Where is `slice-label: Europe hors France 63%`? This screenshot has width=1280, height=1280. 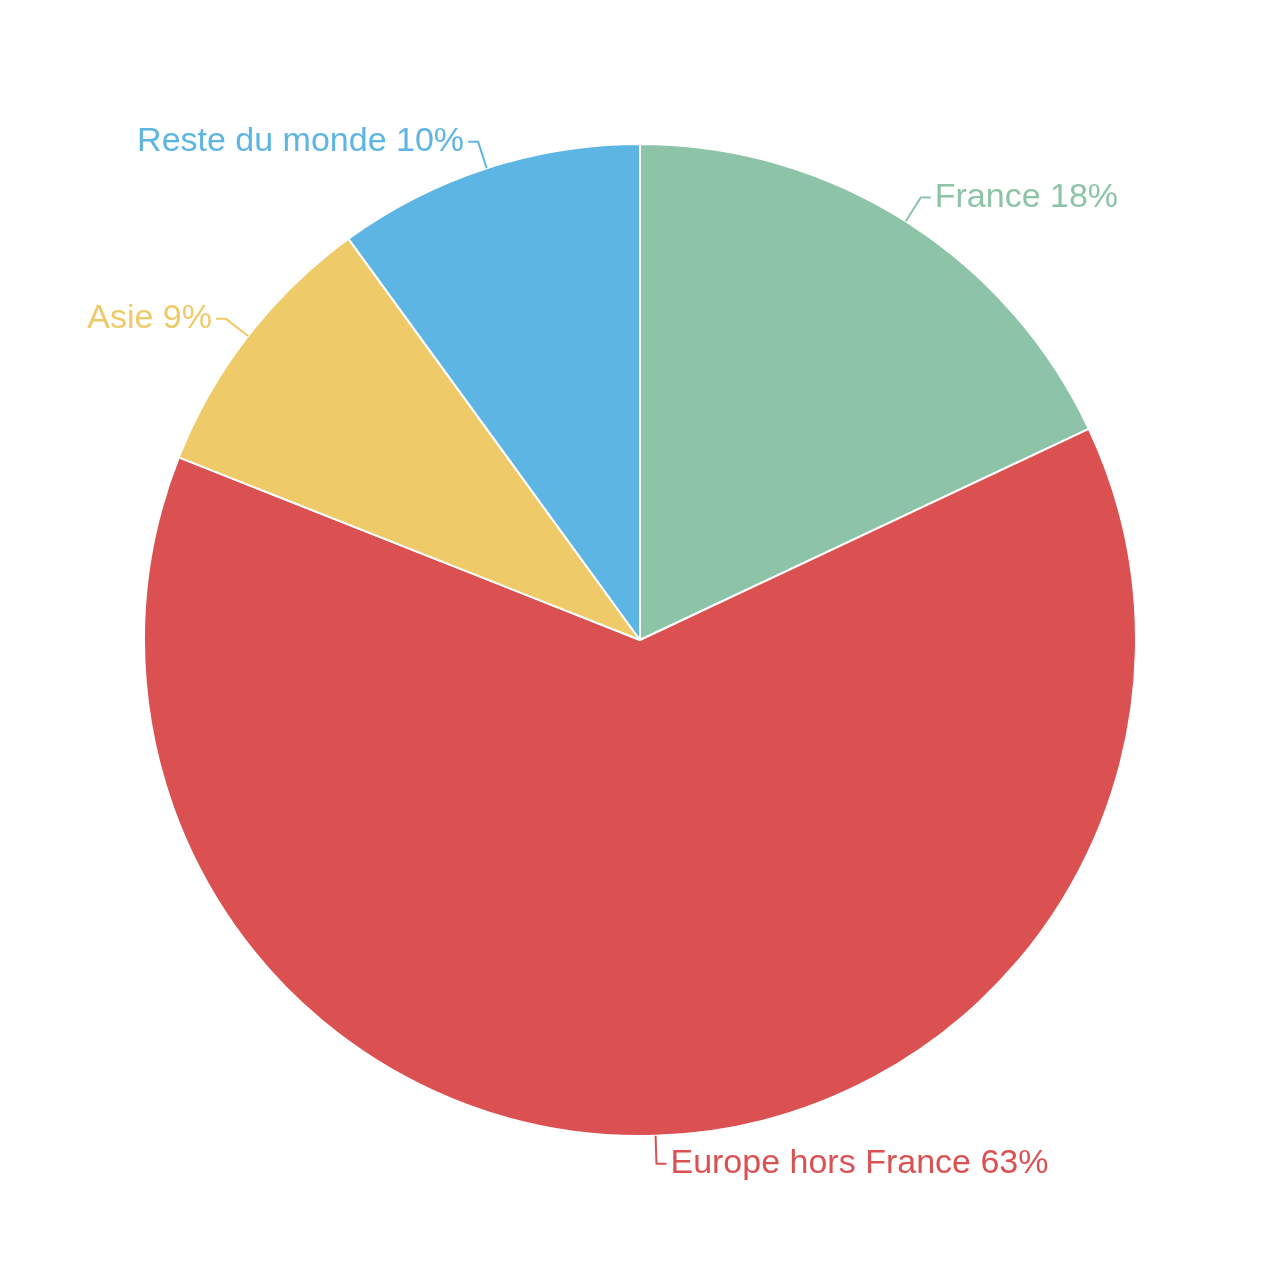 slice-label: Europe hors France 63% is located at coordinates (859, 1161).